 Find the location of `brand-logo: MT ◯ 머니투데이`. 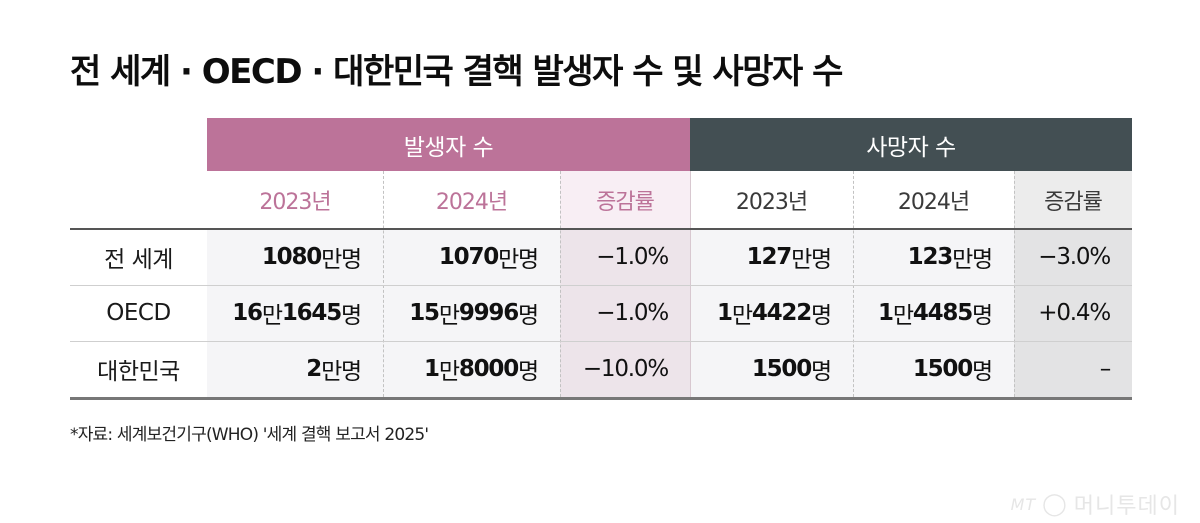

brand-logo: MT ◯ 머니투데이 is located at coordinates (1095, 504).